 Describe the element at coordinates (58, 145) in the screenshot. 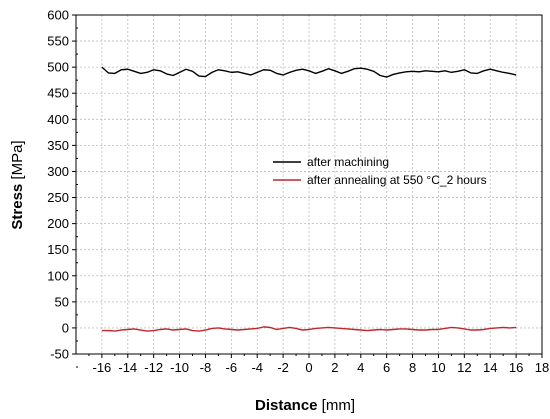

I see `y-tick-label: 350` at that location.